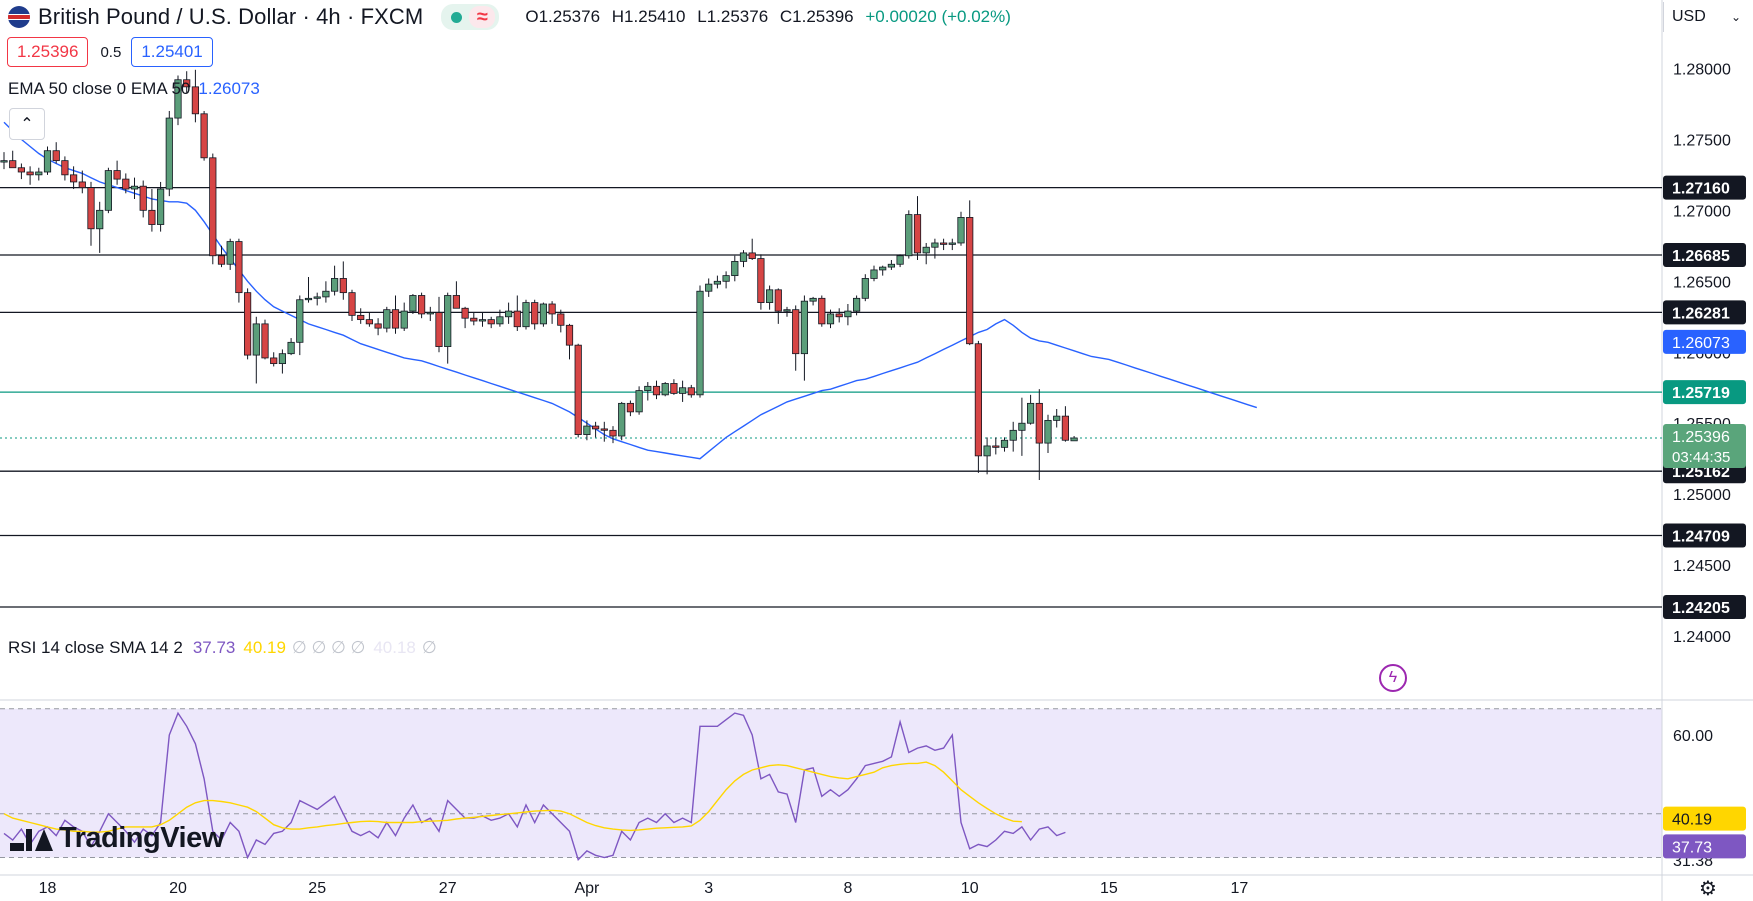 The width and height of the screenshot is (1753, 901). What do you see at coordinates (111, 52) in the screenshot?
I see `spread-value: 0.5` at bounding box center [111, 52].